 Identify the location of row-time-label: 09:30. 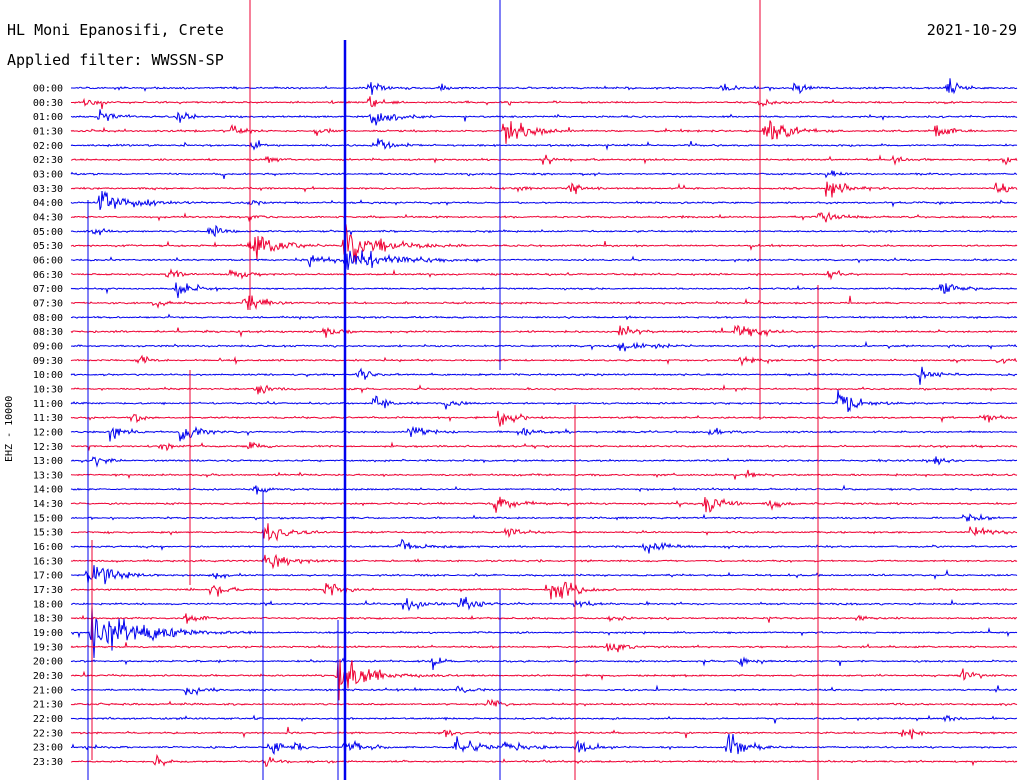
(48, 361).